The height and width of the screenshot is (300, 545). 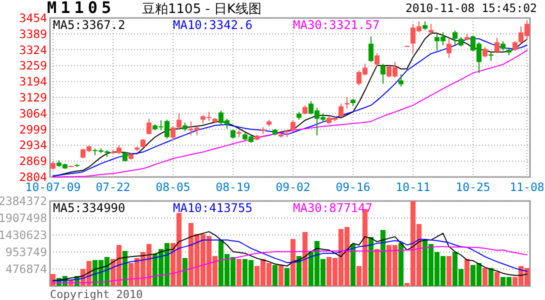 I want to click on text: MA10:3342.6, so click(x=212, y=25).